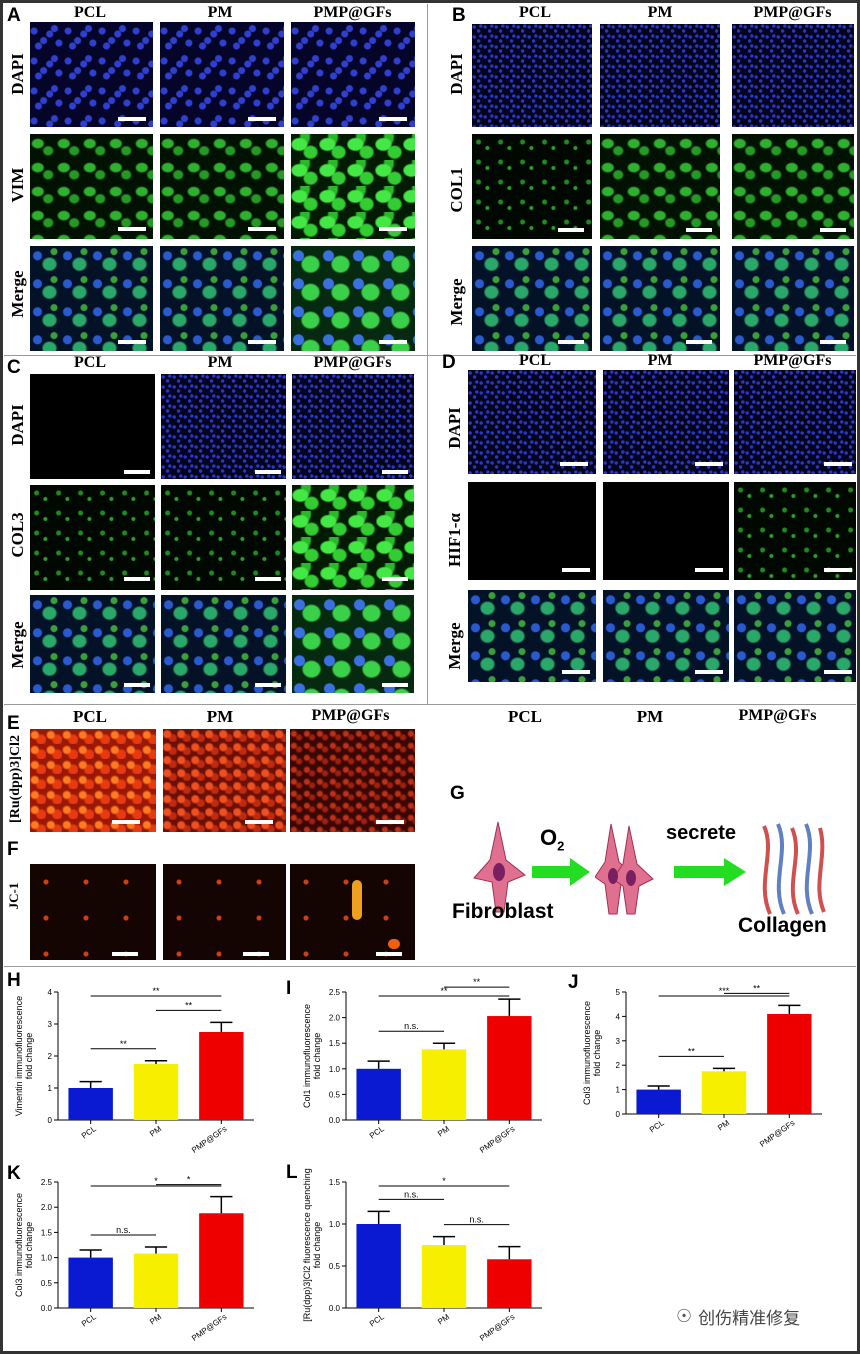  What do you see at coordinates (618, 1065) in the screenshot?
I see `y-tick-label: 2` at bounding box center [618, 1065].